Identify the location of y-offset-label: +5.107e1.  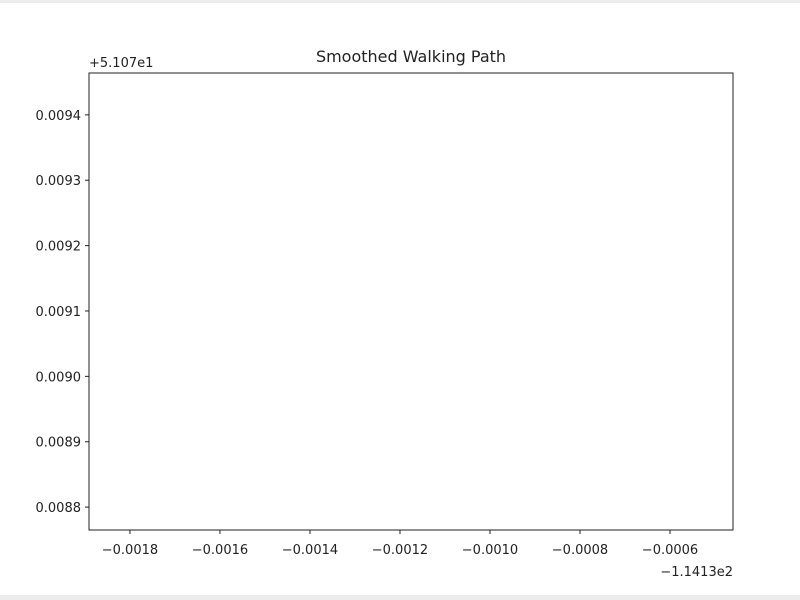
(121, 63).